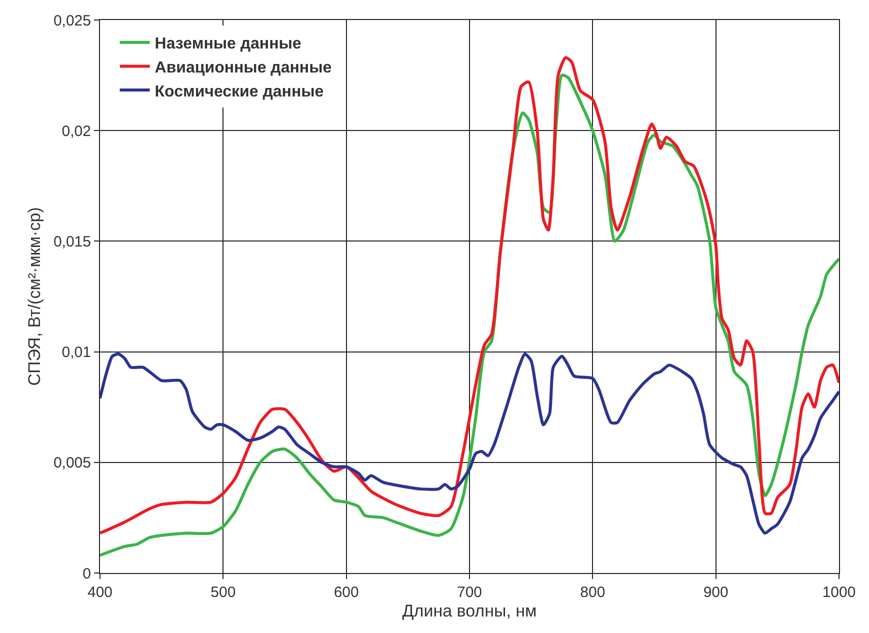  Describe the element at coordinates (346, 592) in the screenshot. I see `x-tick-label: 600` at that location.